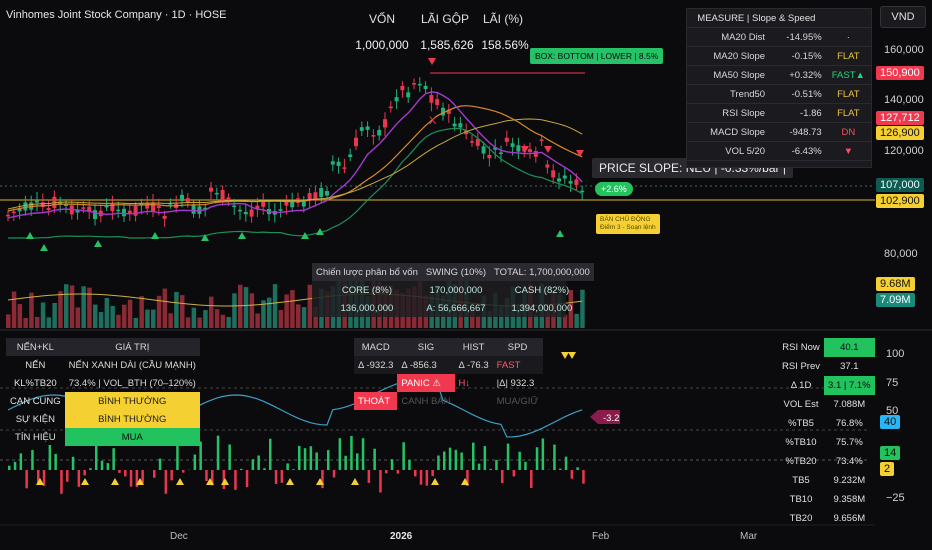 This screenshot has width=932, height=550. Describe the element at coordinates (542, 308) in the screenshot. I see `alloc-cell: 1,394,000,000` at that location.